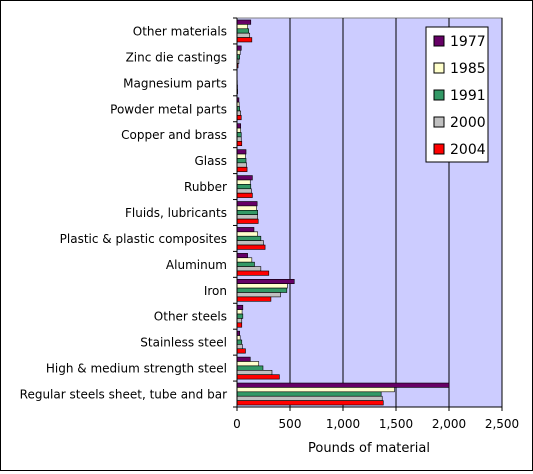  What do you see at coordinates (244, 178) in the screenshot?
I see `bar-rubber-1977` at bounding box center [244, 178].